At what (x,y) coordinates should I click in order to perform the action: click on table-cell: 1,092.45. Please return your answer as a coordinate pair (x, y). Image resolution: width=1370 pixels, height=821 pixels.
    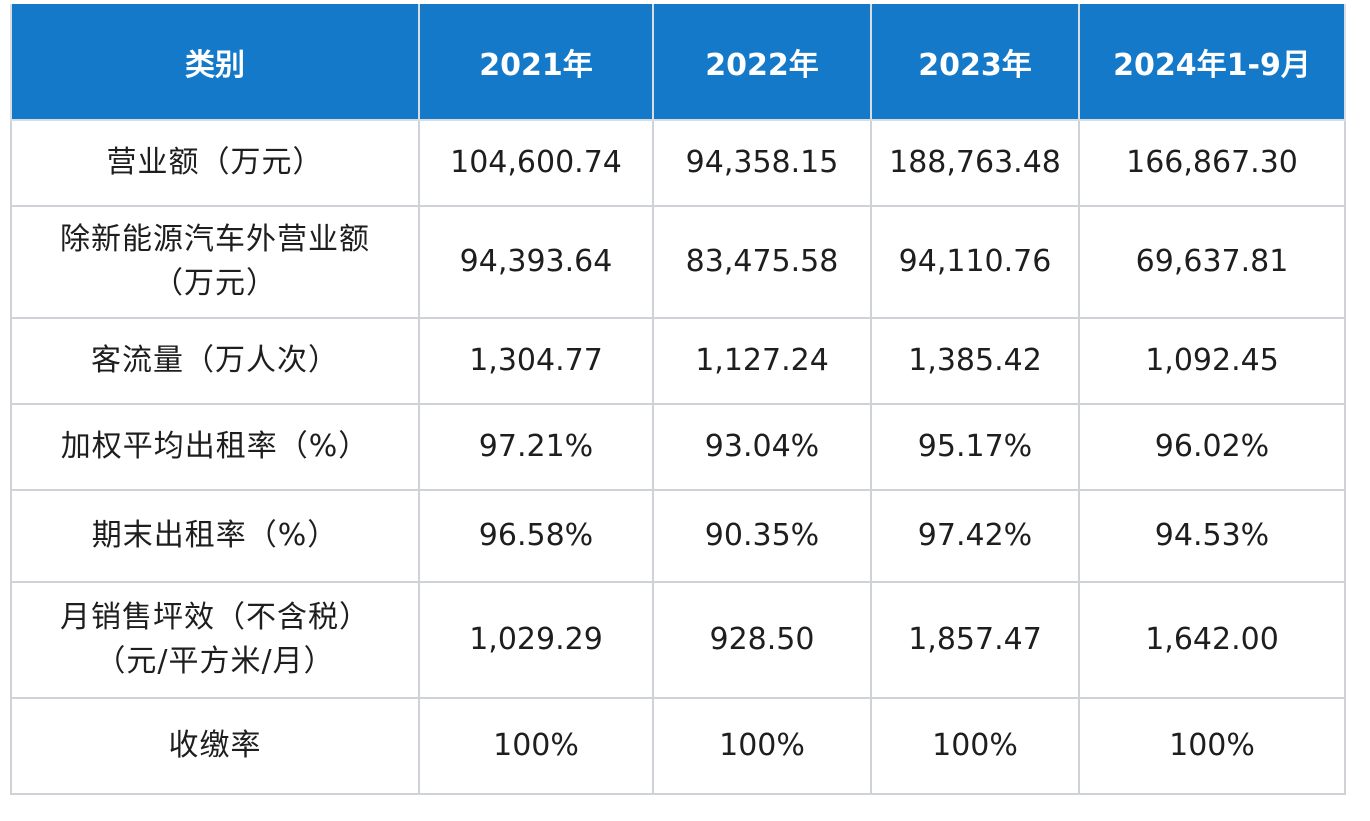
    Looking at the image, I should click on (1212, 361).